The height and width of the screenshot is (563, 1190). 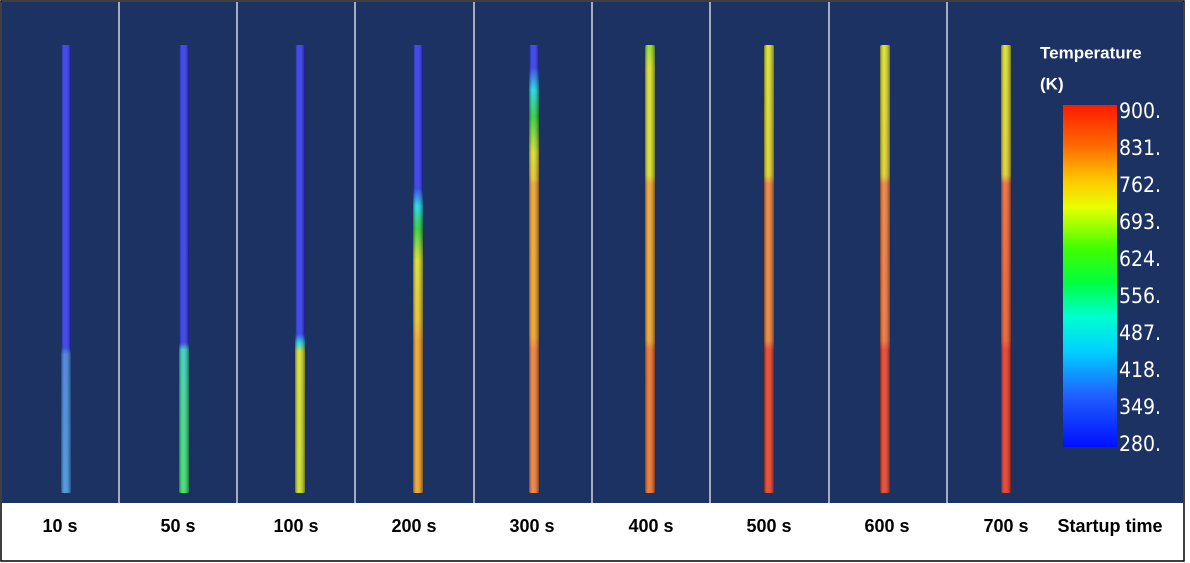 I want to click on colorbar, so click(x=1090, y=276).